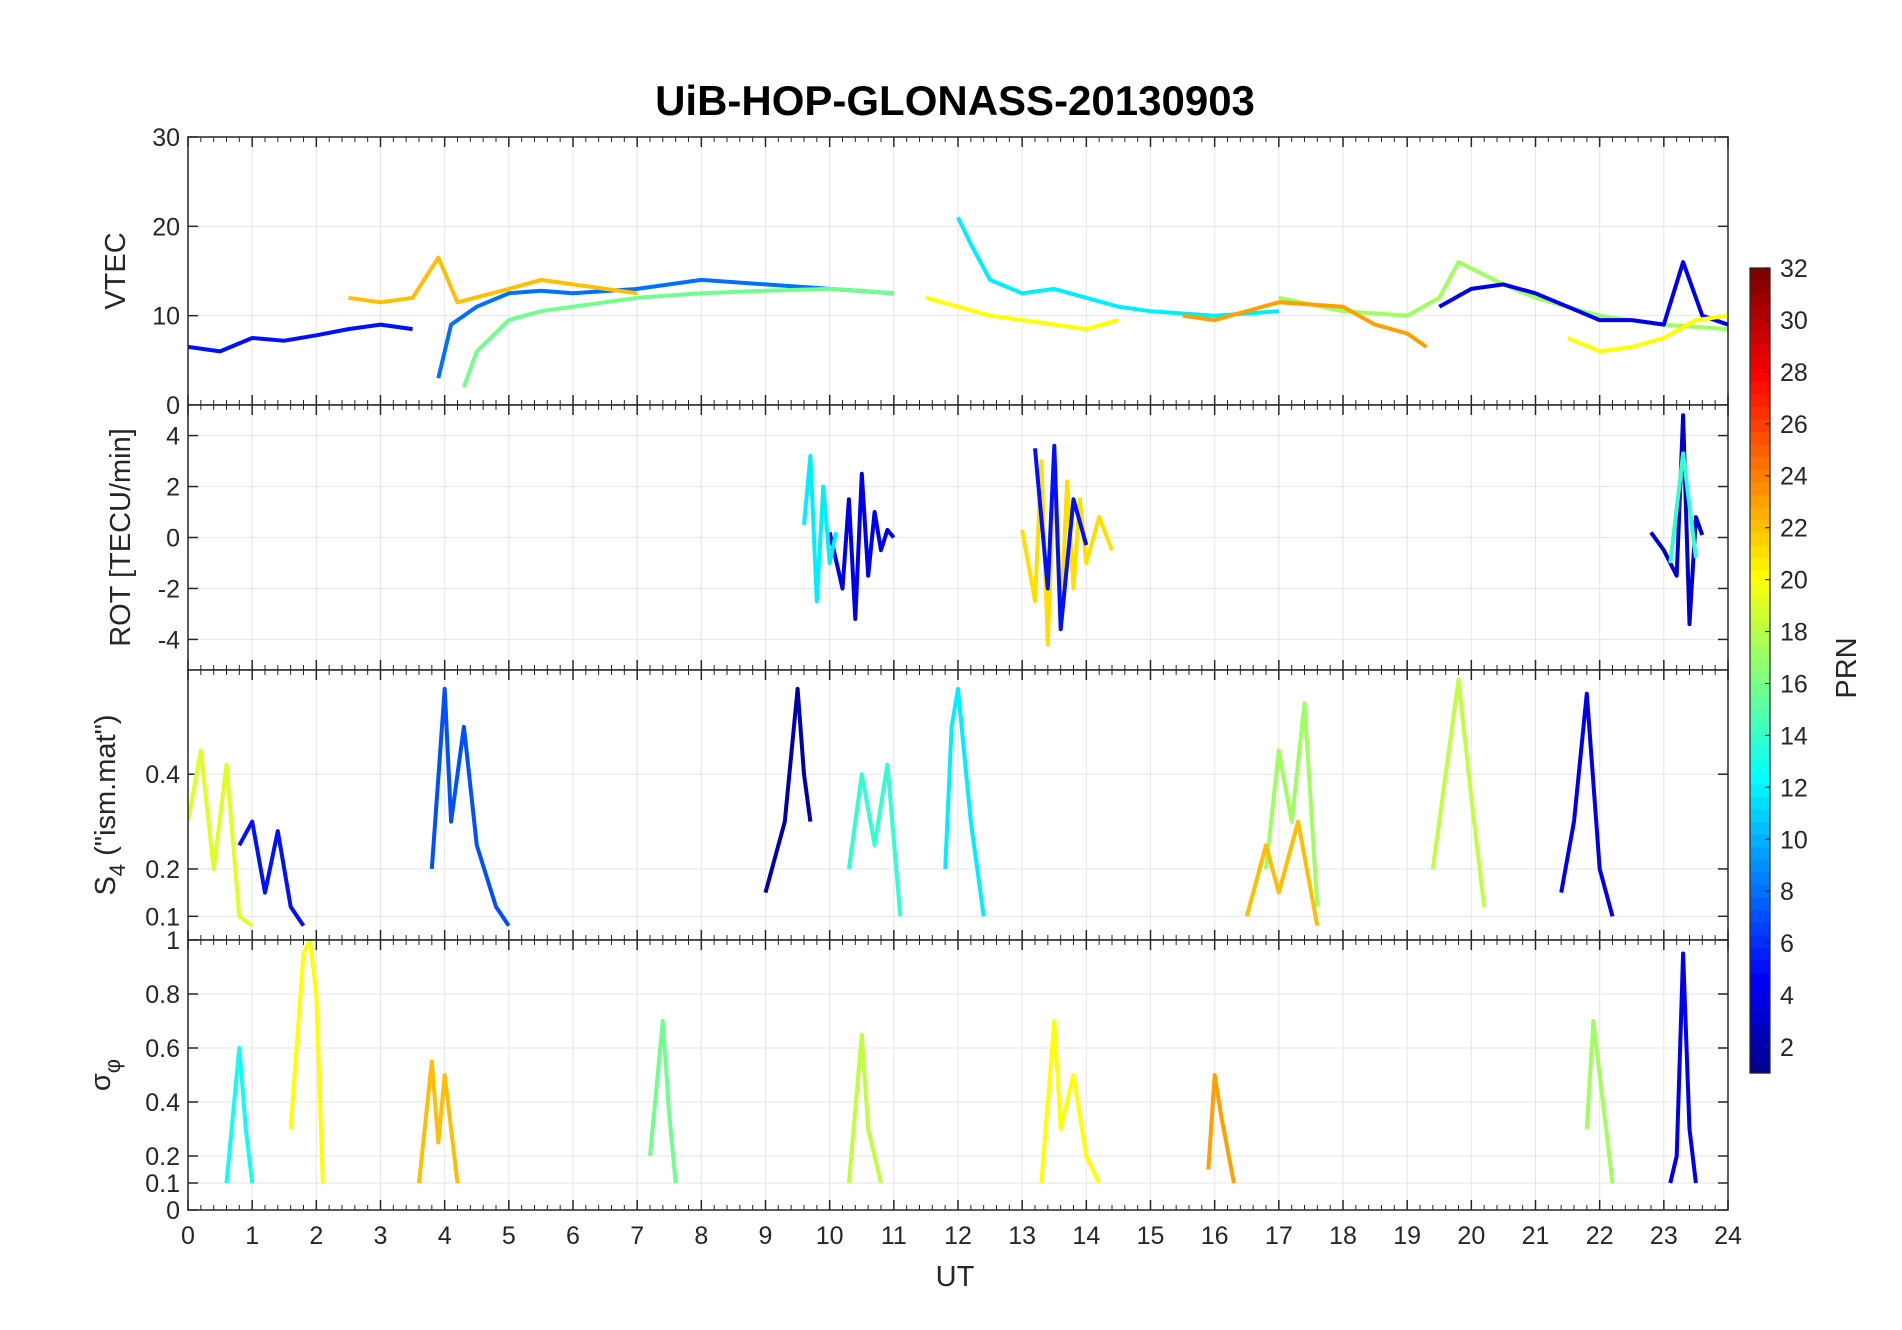 Image resolution: width=1902 pixels, height=1330 pixels. What do you see at coordinates (1471, 1236) in the screenshot?
I see `x-tick-label-20: 20` at bounding box center [1471, 1236].